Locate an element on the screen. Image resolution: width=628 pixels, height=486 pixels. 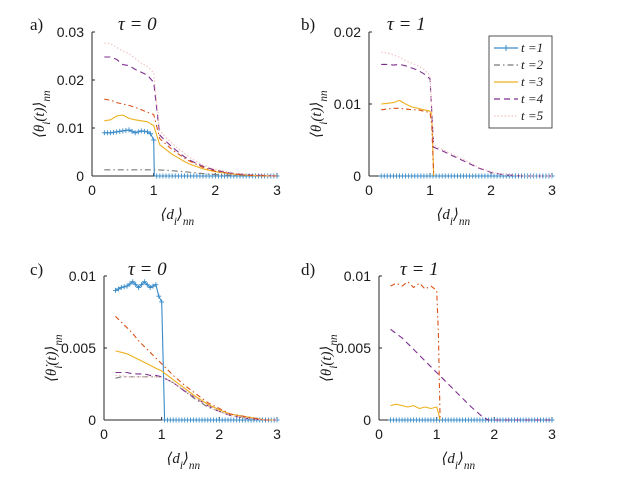
legend-label: t =1 is located at coordinates (532, 47).